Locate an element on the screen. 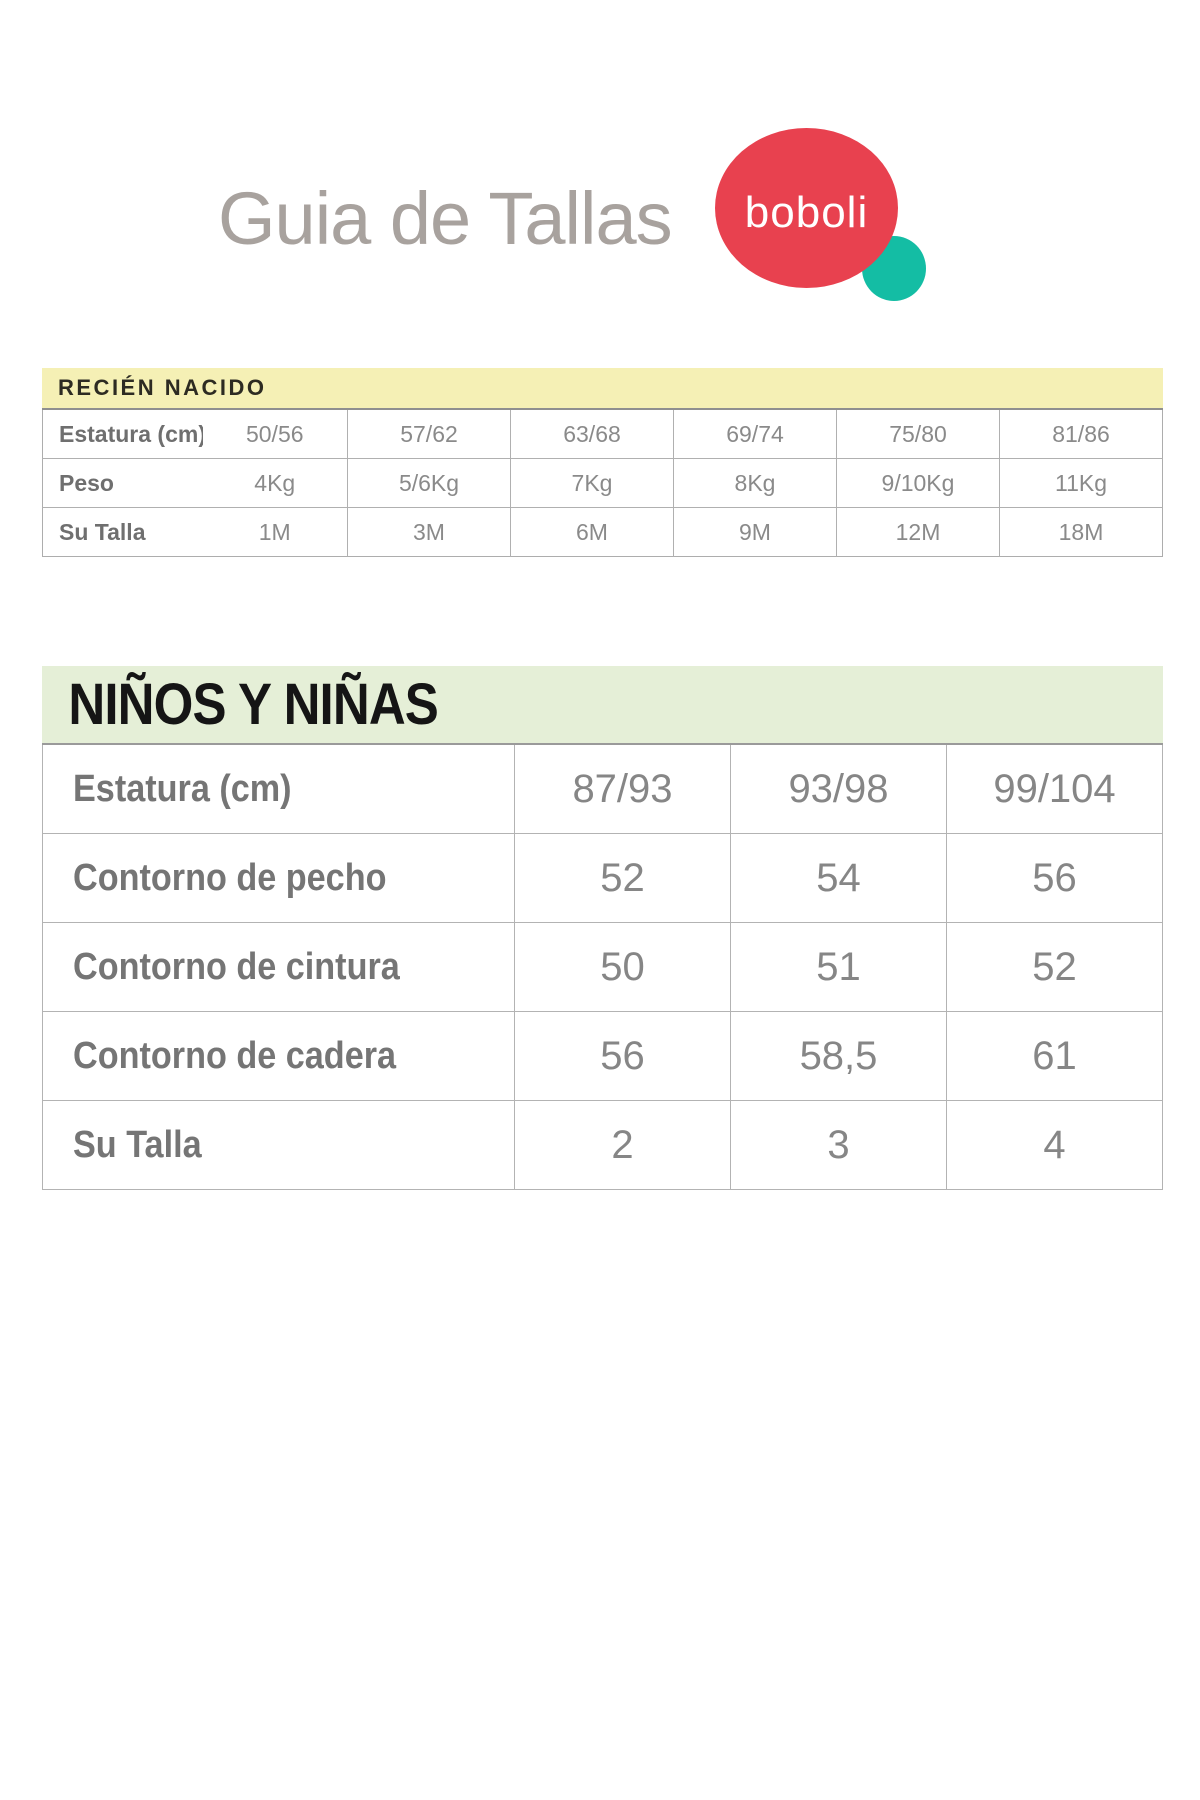 The width and height of the screenshot is (1200, 1800). table-cell: 12M is located at coordinates (918, 532).